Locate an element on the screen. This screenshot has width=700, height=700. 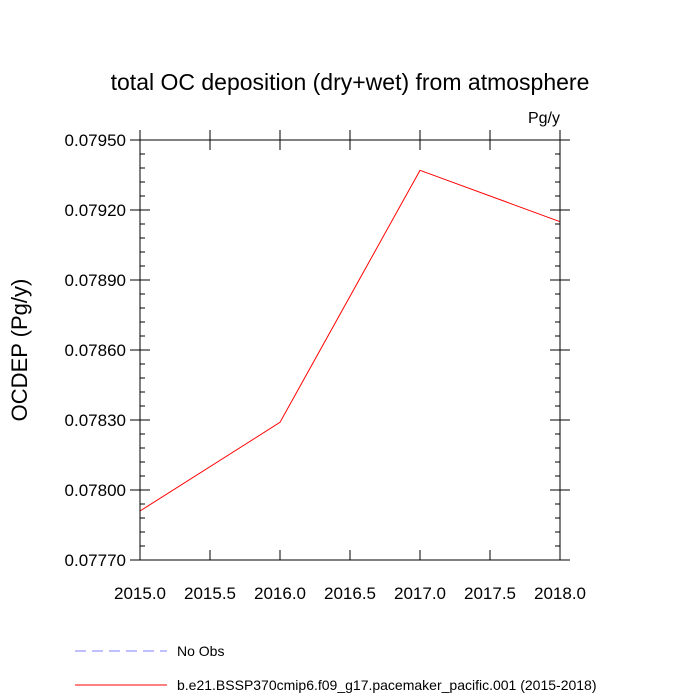
x-tick-label: 2016.5 is located at coordinates (350, 593).